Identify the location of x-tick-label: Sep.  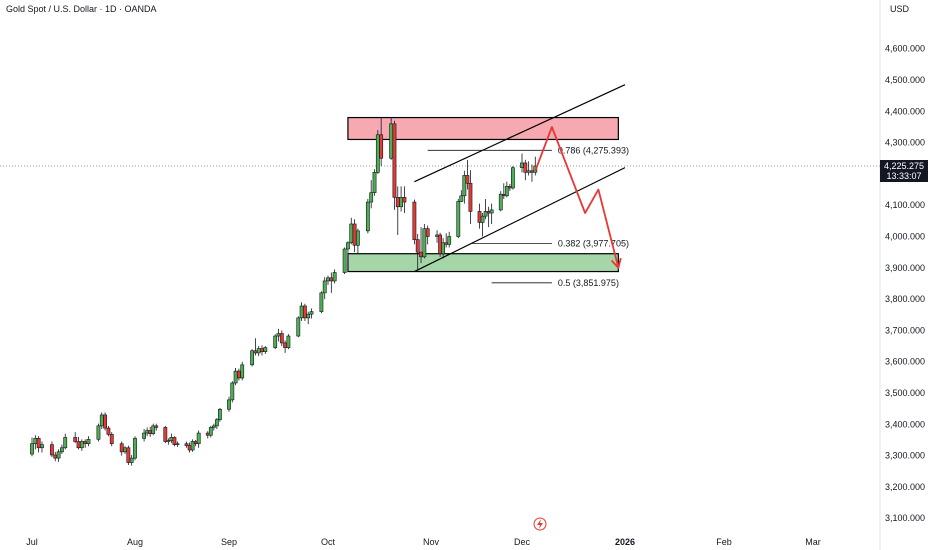
(229, 542).